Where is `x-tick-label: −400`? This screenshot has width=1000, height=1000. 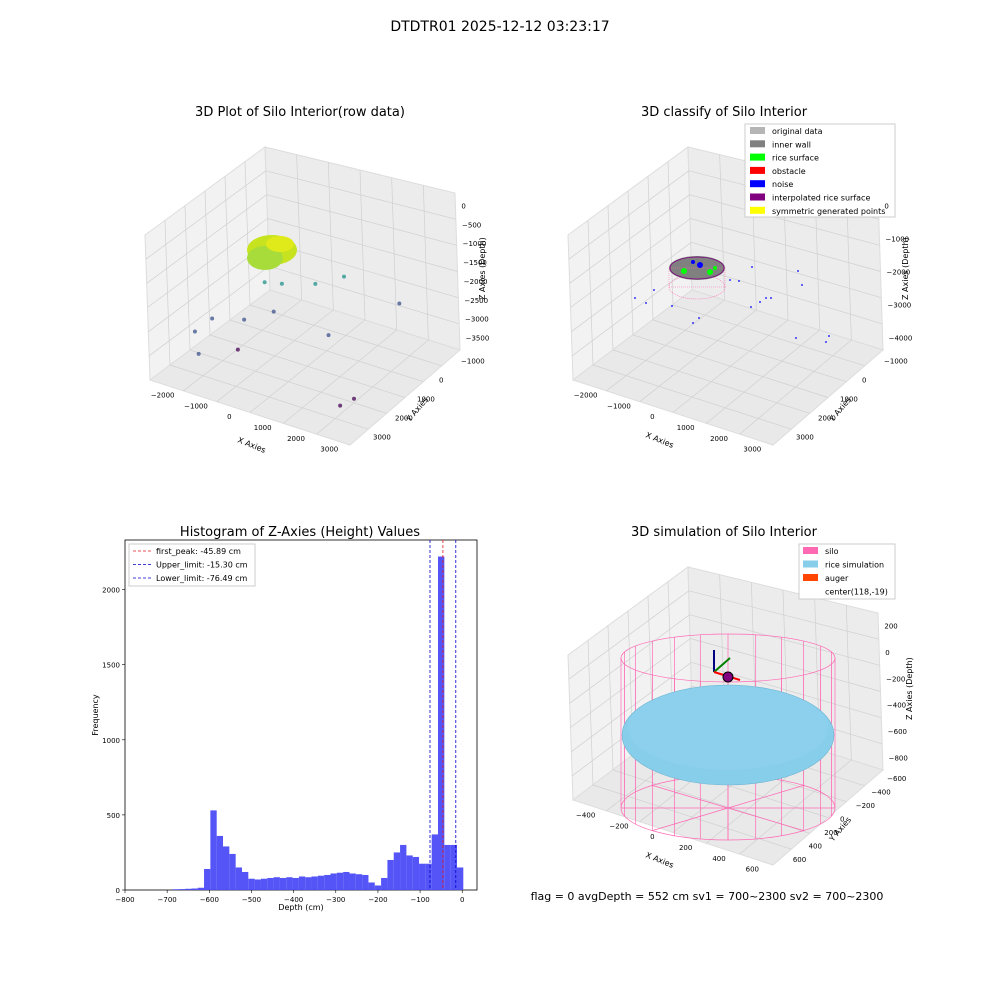 x-tick-label: −400 is located at coordinates (585, 815).